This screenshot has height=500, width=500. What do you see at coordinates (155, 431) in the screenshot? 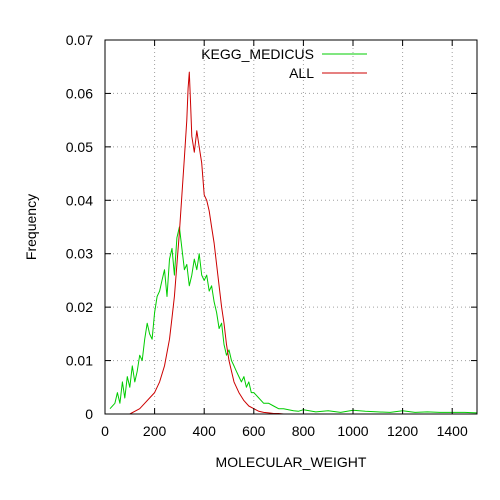
I see `x-tick-label: 200` at bounding box center [155, 431].